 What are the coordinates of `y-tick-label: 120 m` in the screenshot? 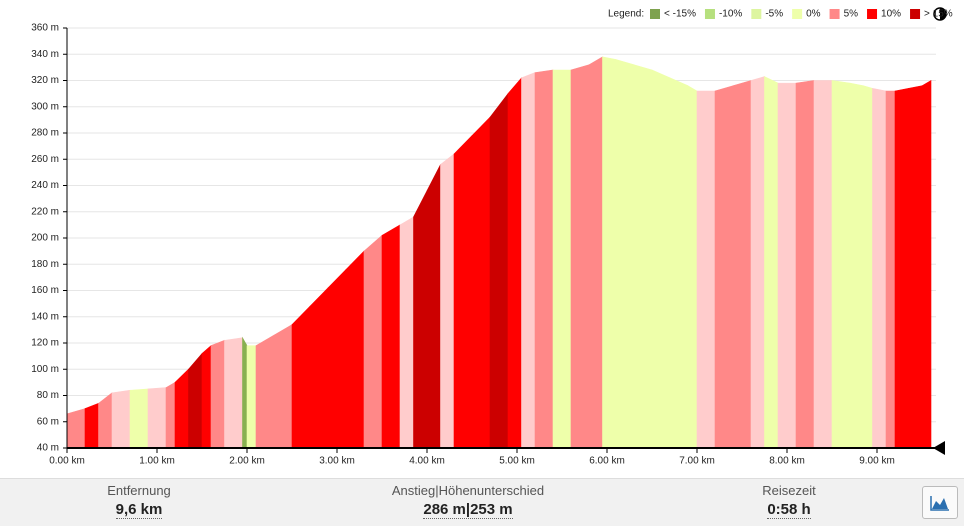 It's located at (45, 343).